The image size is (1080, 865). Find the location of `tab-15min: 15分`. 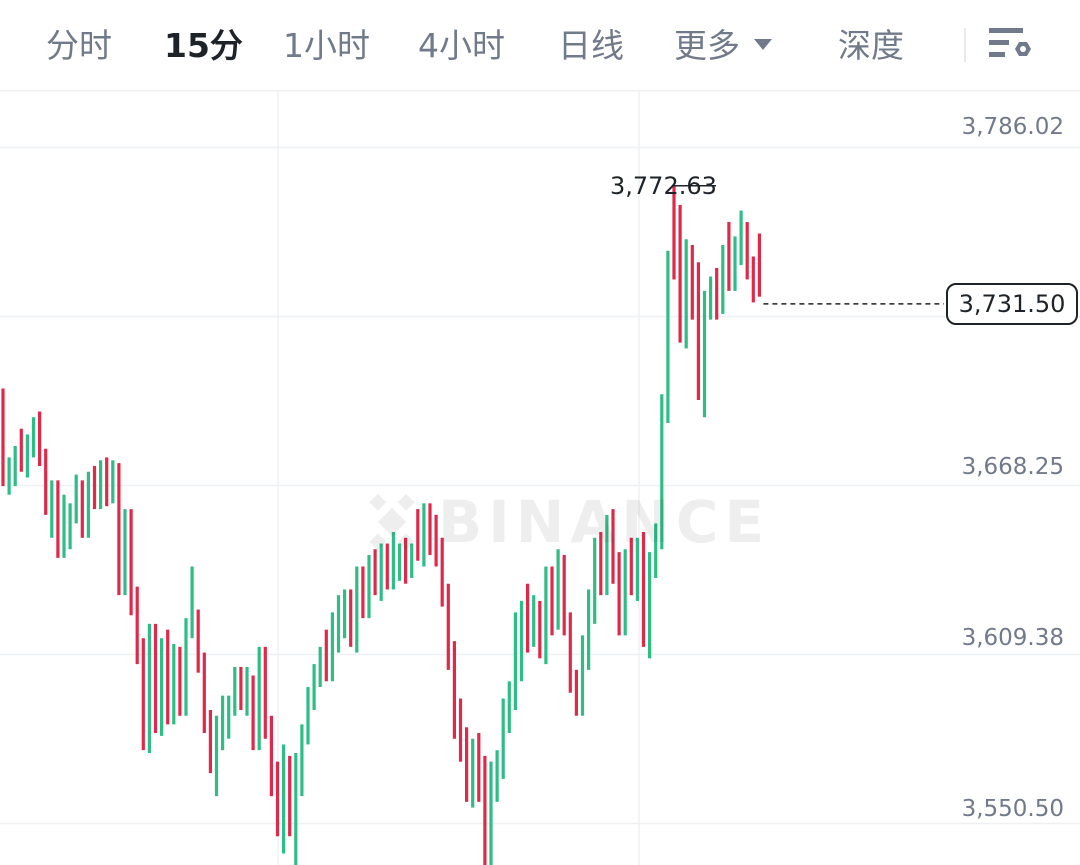

tab-15min: 15分 is located at coordinates (203, 45).